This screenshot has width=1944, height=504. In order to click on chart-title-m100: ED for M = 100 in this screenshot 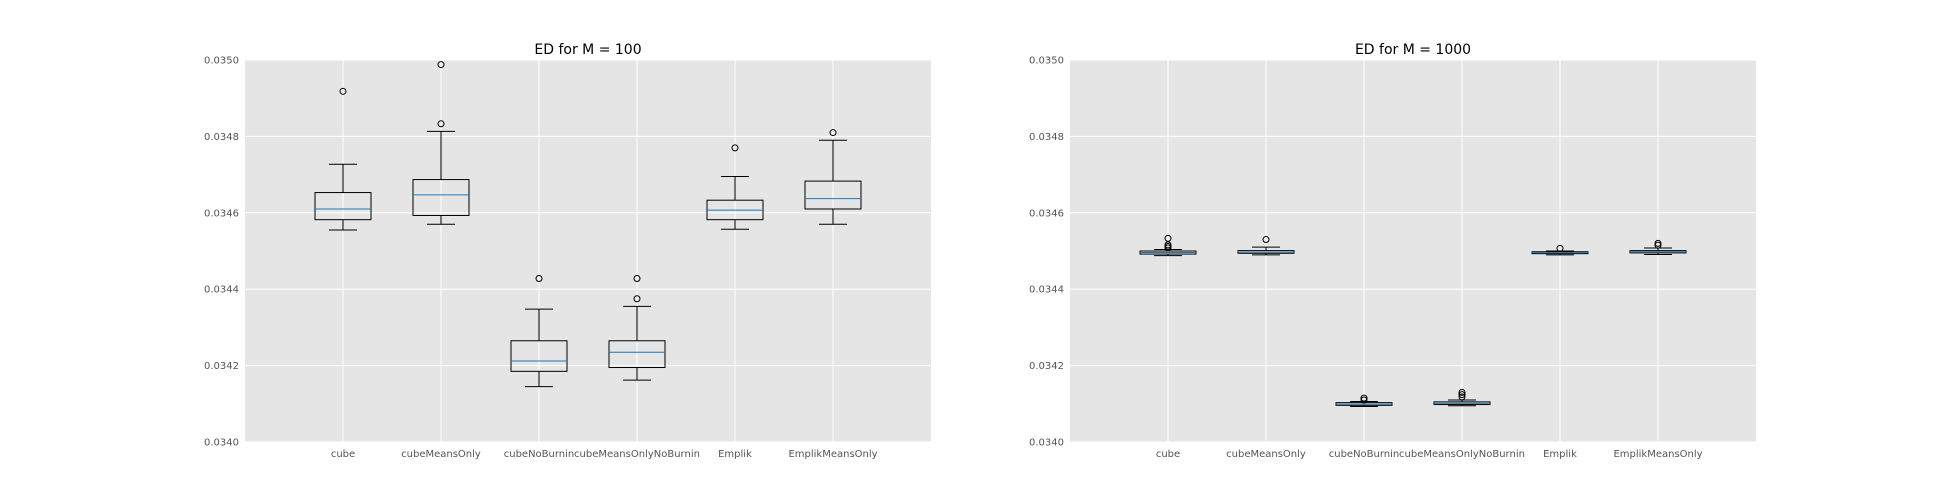, I will do `click(587, 50)`.